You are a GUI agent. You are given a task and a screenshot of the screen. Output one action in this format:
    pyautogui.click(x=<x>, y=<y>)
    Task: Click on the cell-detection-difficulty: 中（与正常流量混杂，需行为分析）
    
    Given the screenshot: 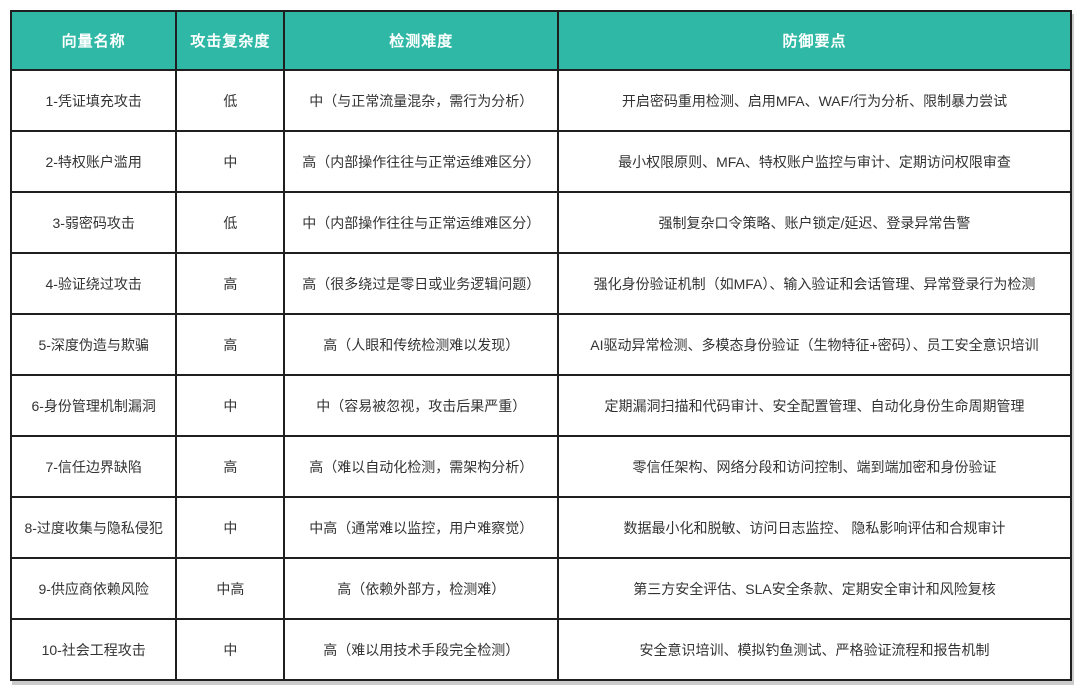 What is the action you would take?
    pyautogui.click(x=421, y=100)
    